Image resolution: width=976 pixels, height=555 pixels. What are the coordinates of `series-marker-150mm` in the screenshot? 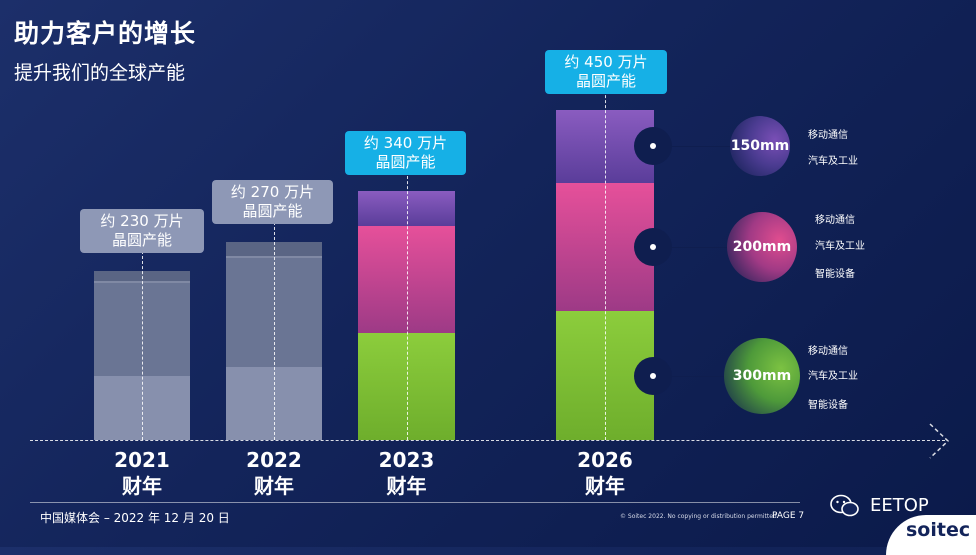 It's located at (653, 146).